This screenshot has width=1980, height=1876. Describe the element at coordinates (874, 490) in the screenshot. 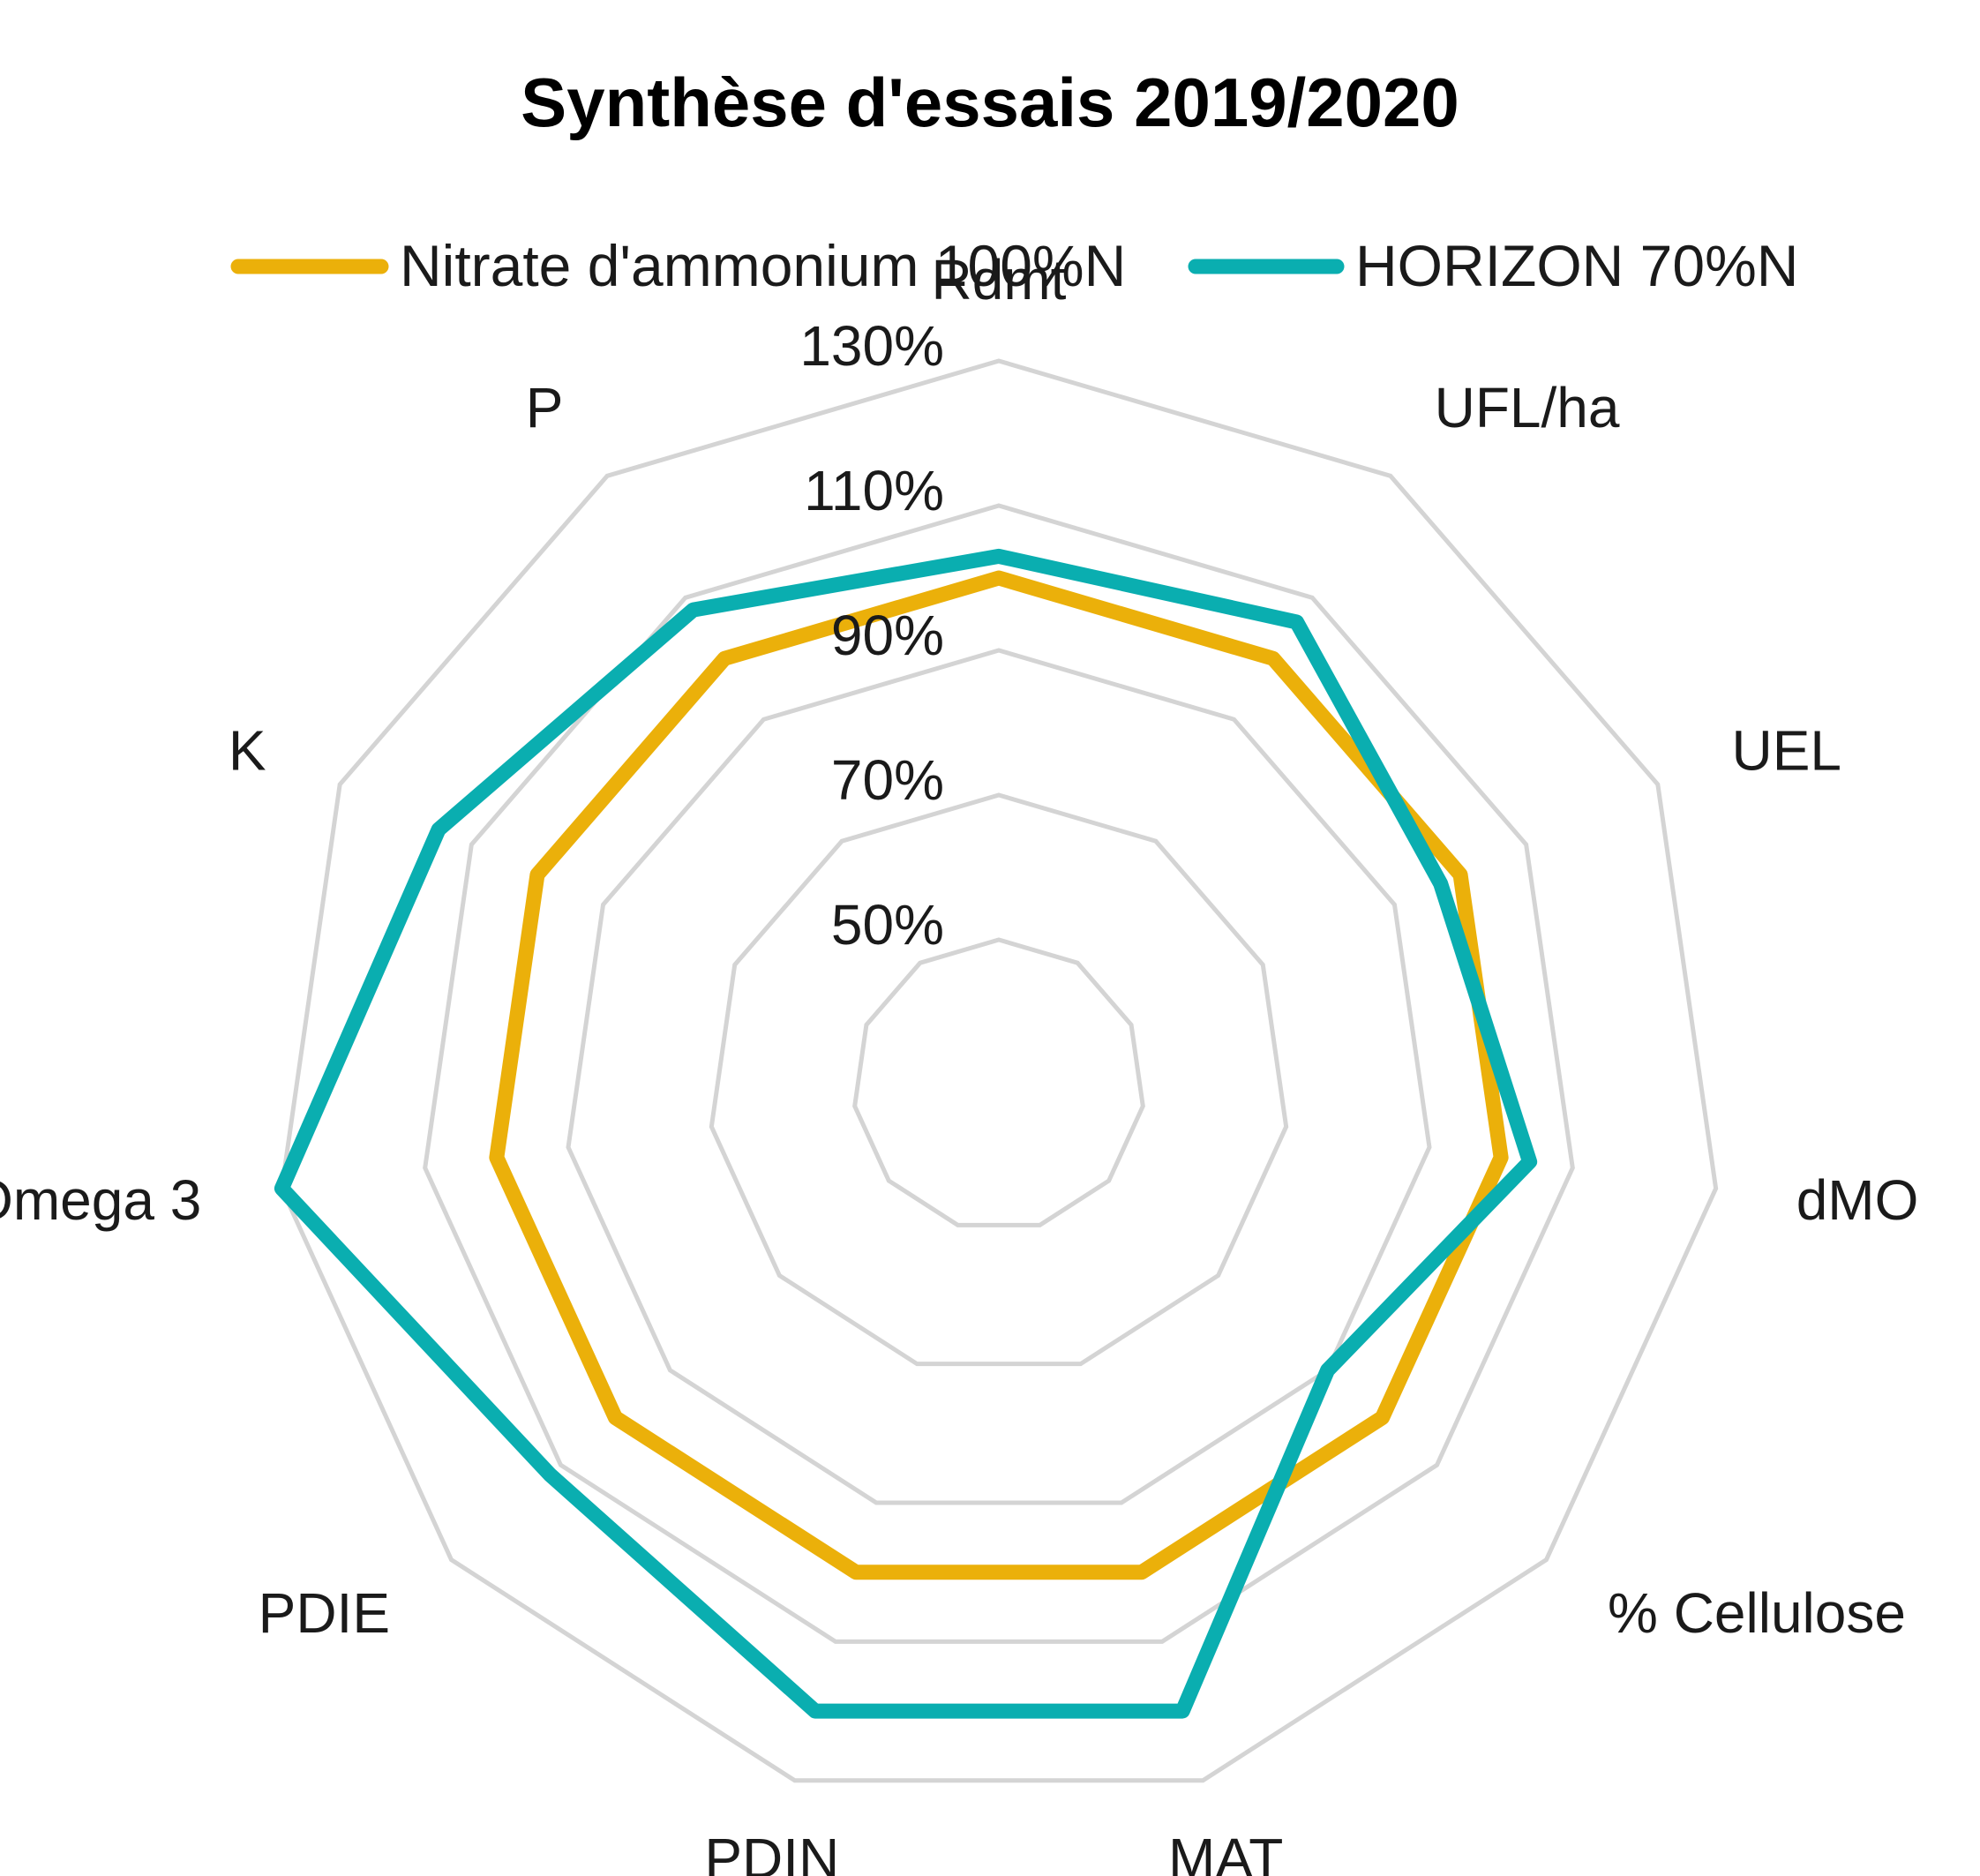

I see `tick-label: 110%` at that location.